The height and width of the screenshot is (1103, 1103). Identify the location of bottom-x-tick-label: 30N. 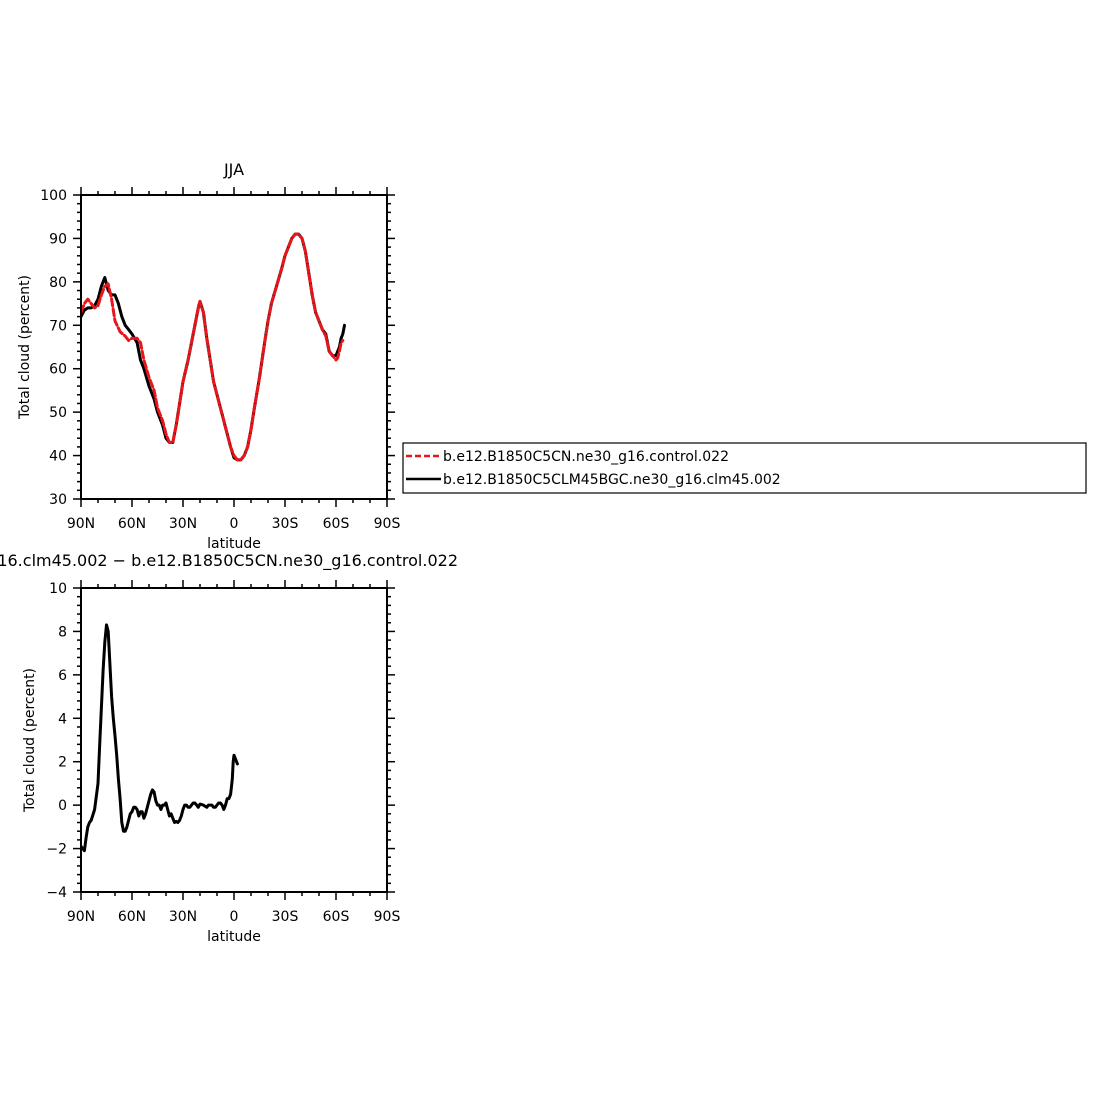
(183, 917).